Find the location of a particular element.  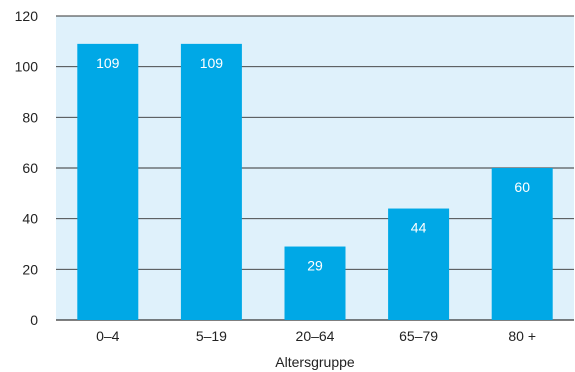

x-tick-label: 65–79 is located at coordinates (418, 336).